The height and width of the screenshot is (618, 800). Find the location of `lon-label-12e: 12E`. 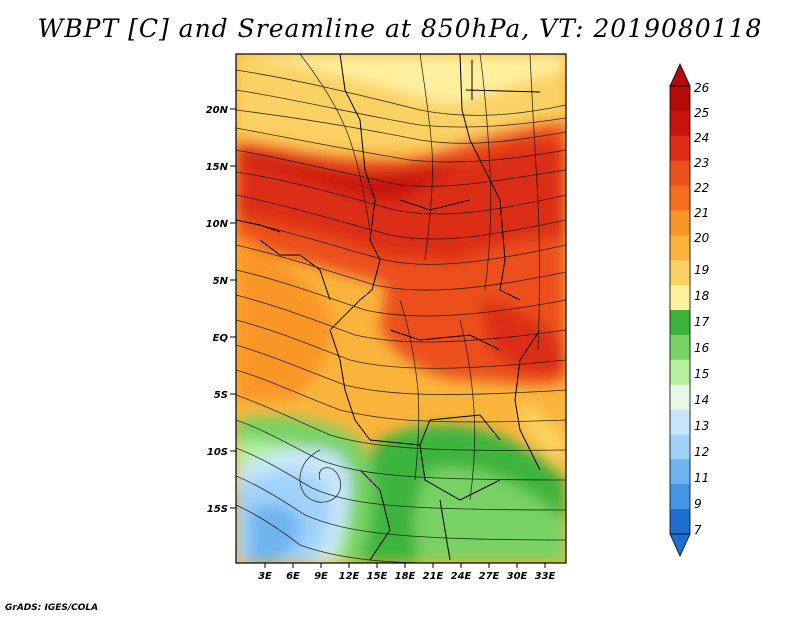

lon-label-12e: 12E is located at coordinates (349, 576).